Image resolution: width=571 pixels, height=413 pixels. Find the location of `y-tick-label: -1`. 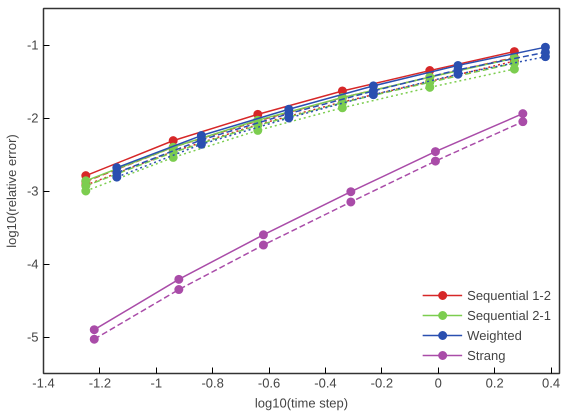

y-tick-label: -1 is located at coordinates (32, 45).